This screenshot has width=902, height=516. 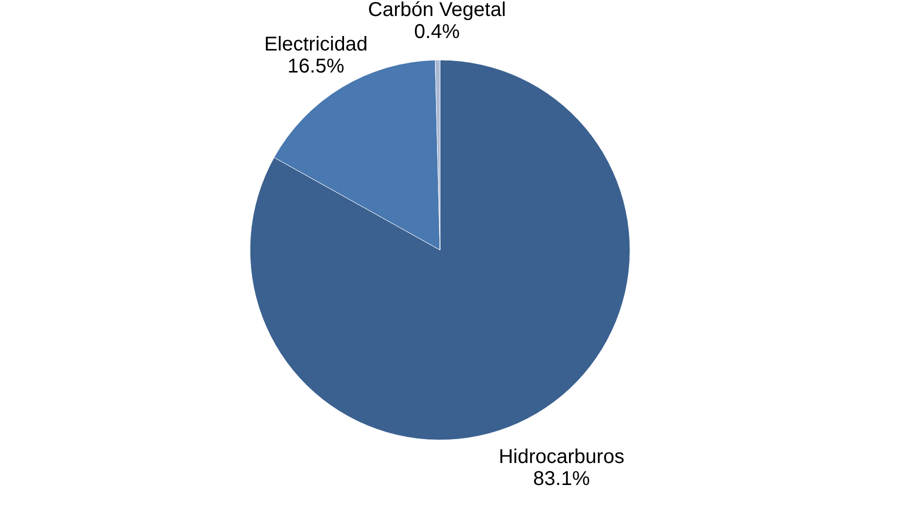 I want to click on slice-label: Hidrocarburos, so click(x=561, y=457).